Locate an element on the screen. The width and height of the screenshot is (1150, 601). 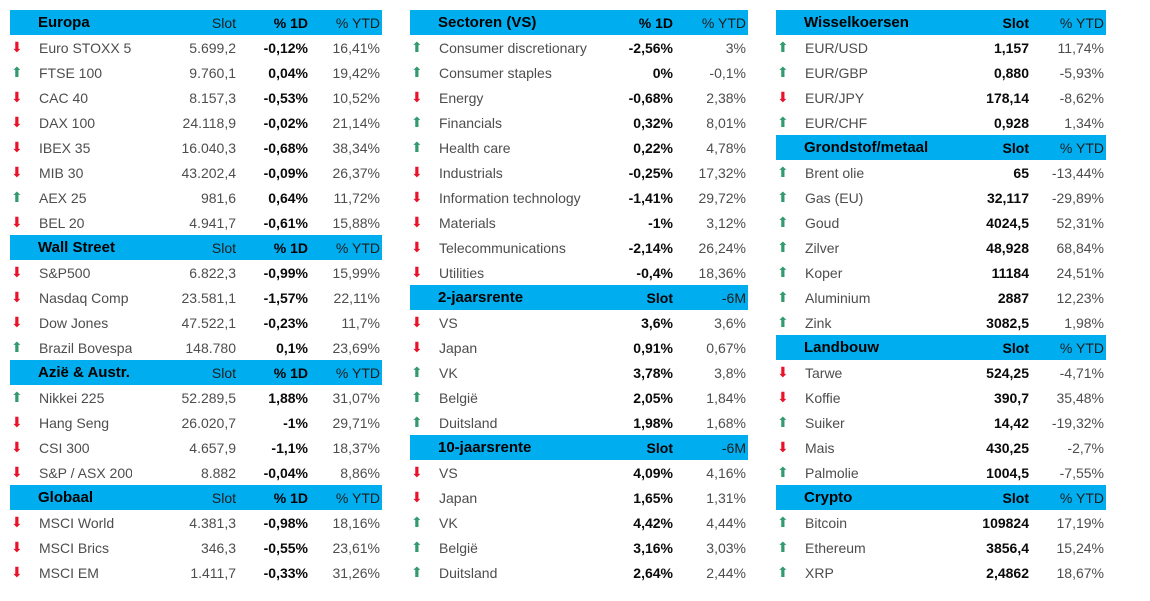
row-value: 24,51% is located at coordinates (1080, 272).